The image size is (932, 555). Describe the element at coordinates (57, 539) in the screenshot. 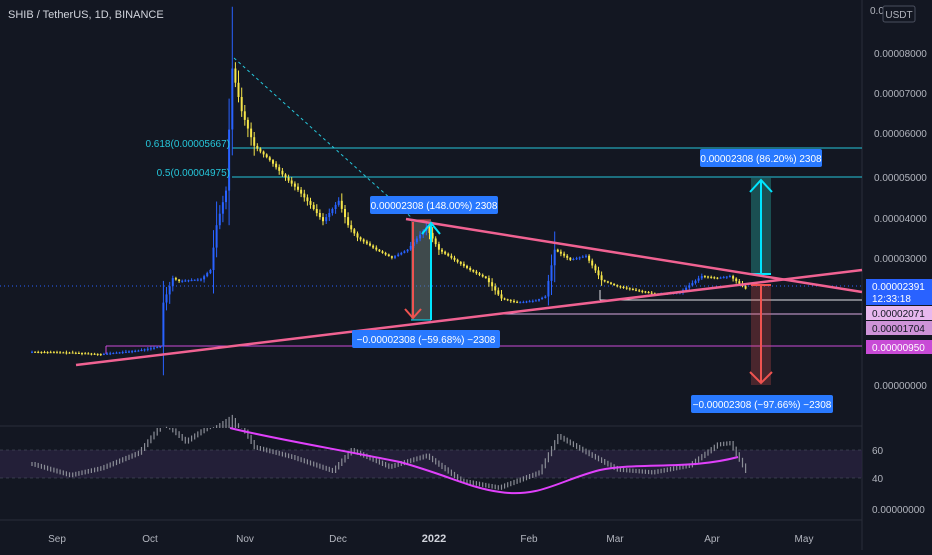

I see `time-label-sep: Sep` at that location.